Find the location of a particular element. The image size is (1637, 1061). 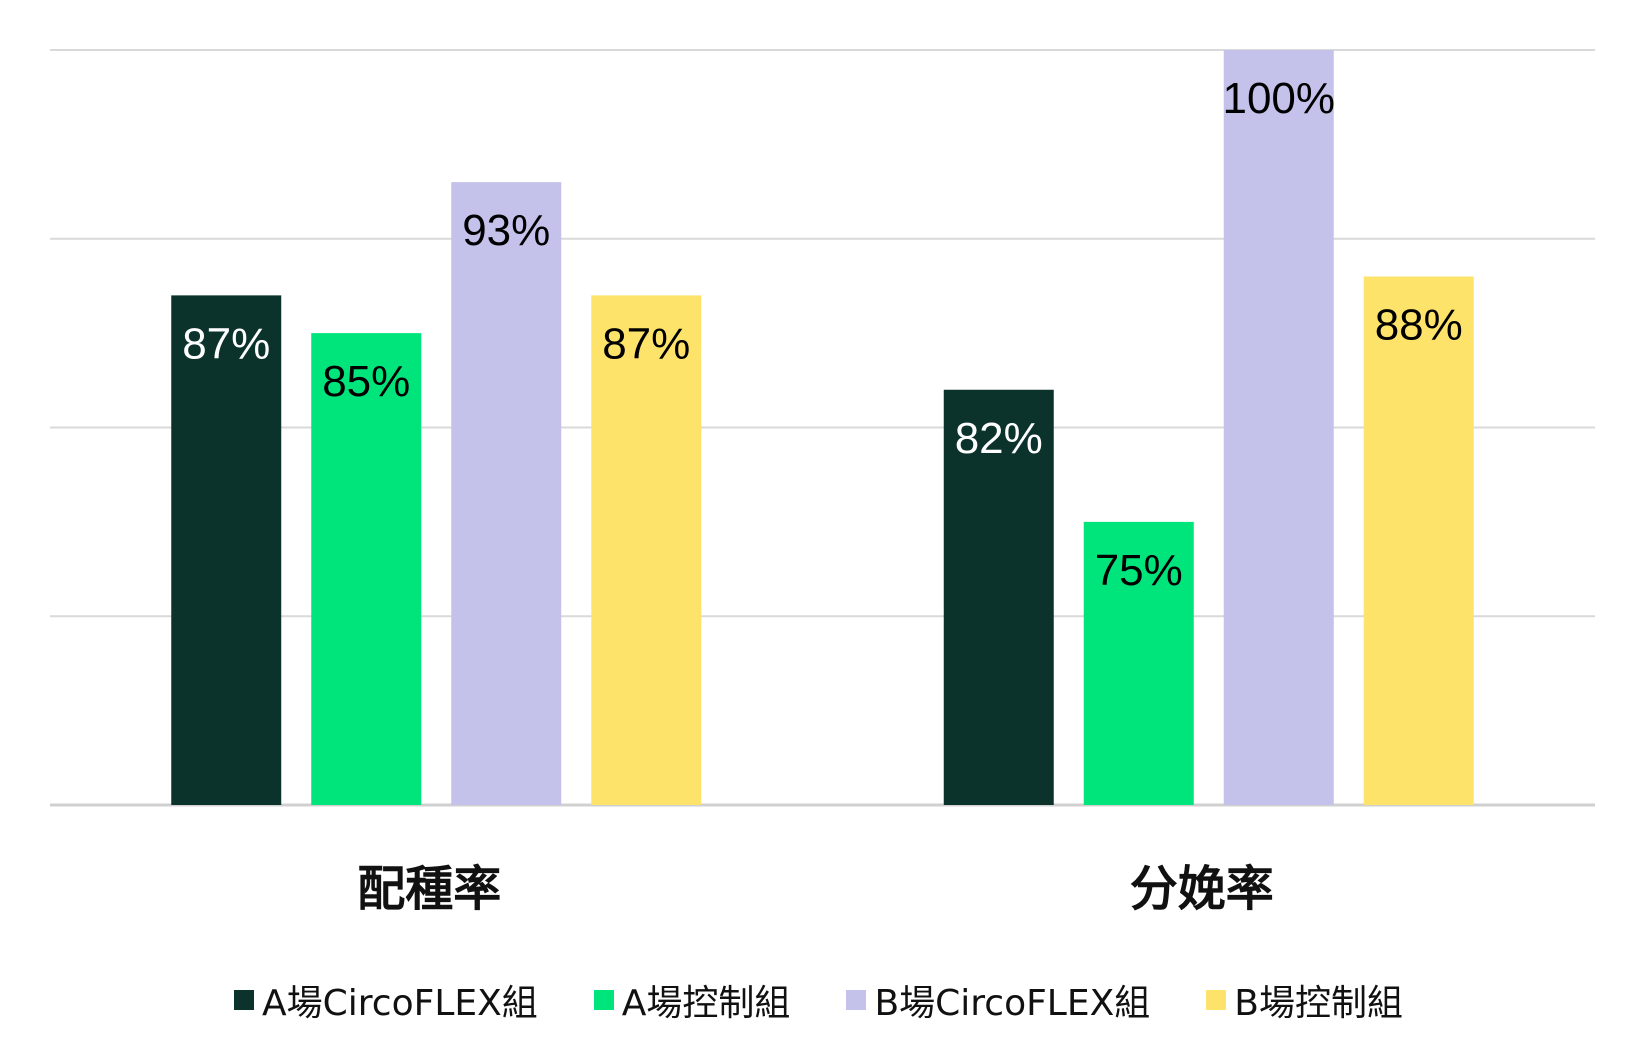

legend-label: A場CircoFLEX組 is located at coordinates (400, 1003).